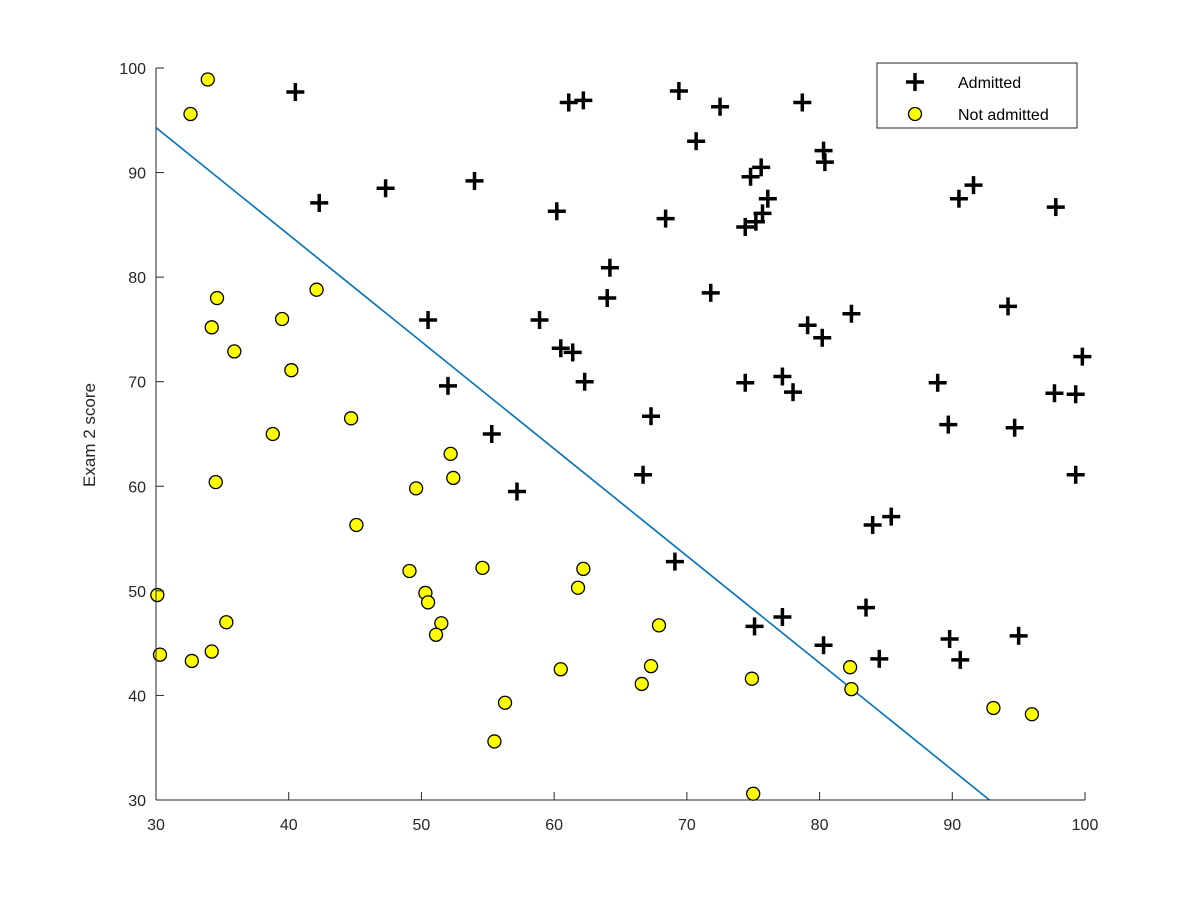 Image resolution: width=1200 pixels, height=900 pixels. Describe the element at coordinates (952, 825) in the screenshot. I see `x-tick-label: 90` at that location.